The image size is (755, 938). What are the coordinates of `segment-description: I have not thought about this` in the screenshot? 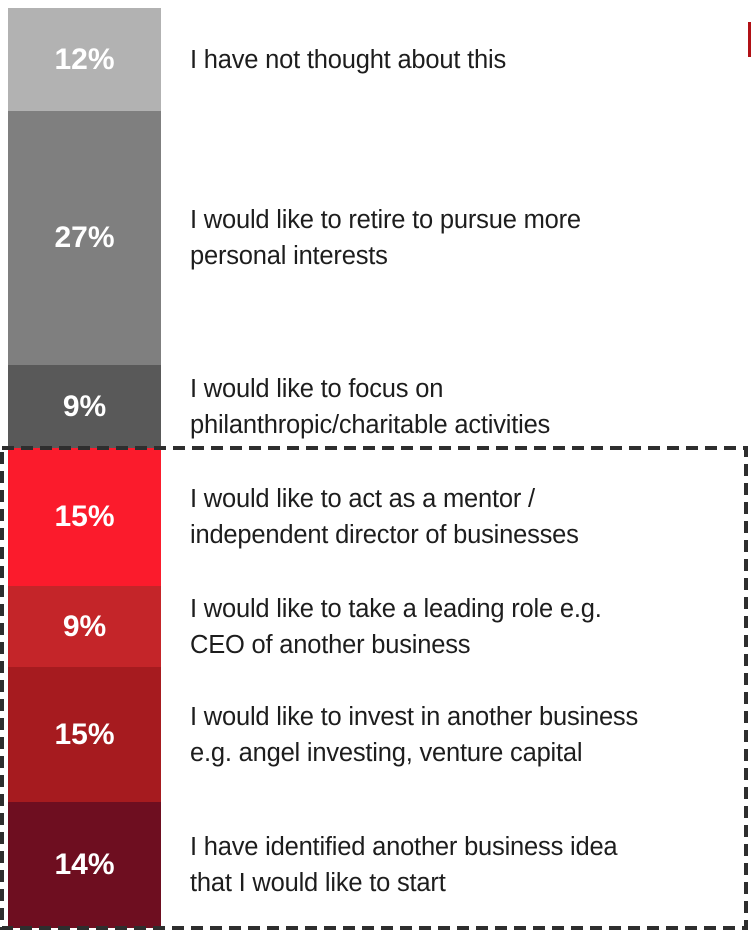 It's located at (348, 59).